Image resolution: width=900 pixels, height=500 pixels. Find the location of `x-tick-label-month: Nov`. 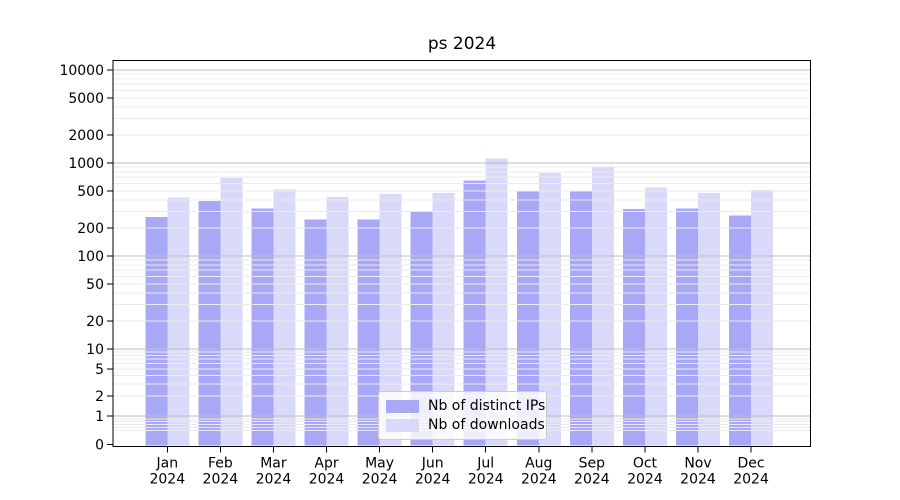

x-tick-label-month: Nov is located at coordinates (697, 464).